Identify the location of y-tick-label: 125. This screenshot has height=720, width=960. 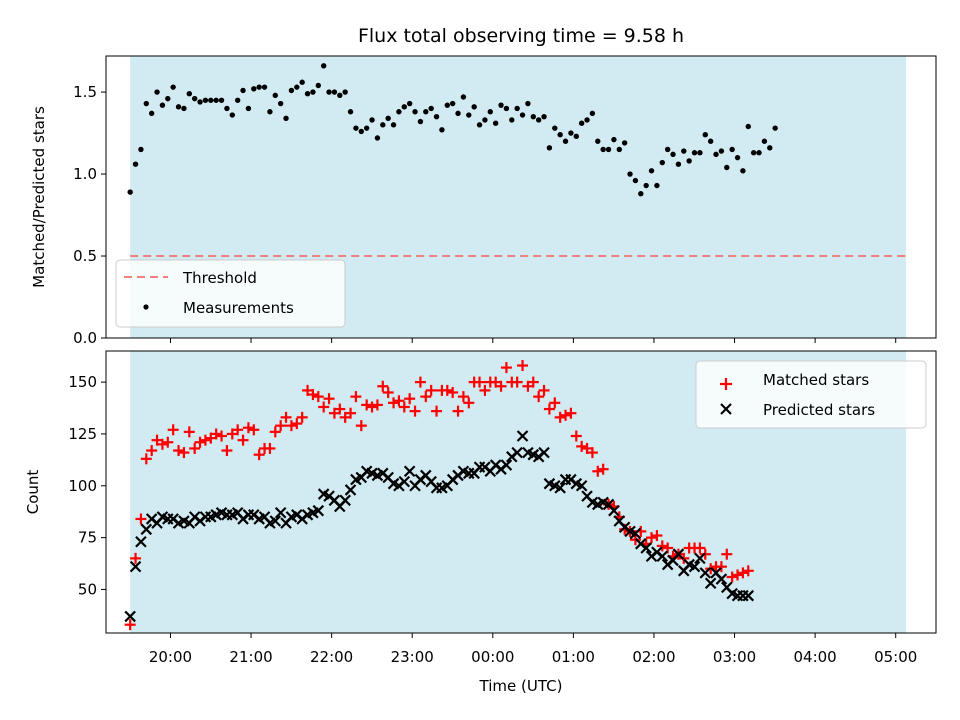
(82, 434).